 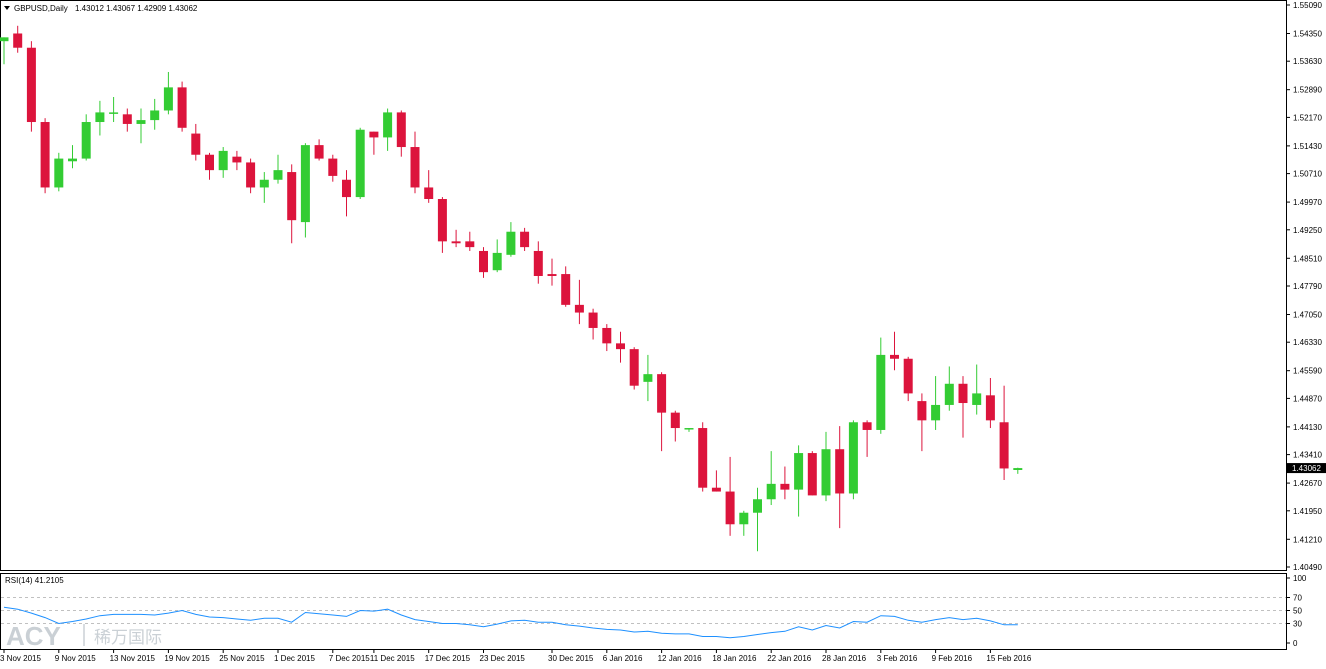 I want to click on rsi-panel, so click(x=643, y=611).